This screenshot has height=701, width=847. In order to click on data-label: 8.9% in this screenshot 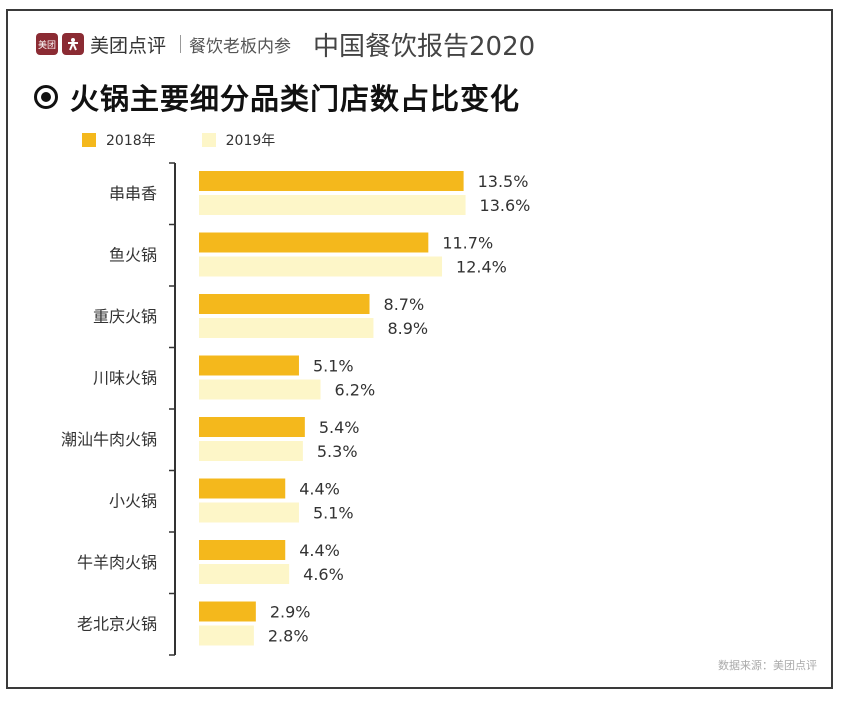, I will do `click(407, 328)`.